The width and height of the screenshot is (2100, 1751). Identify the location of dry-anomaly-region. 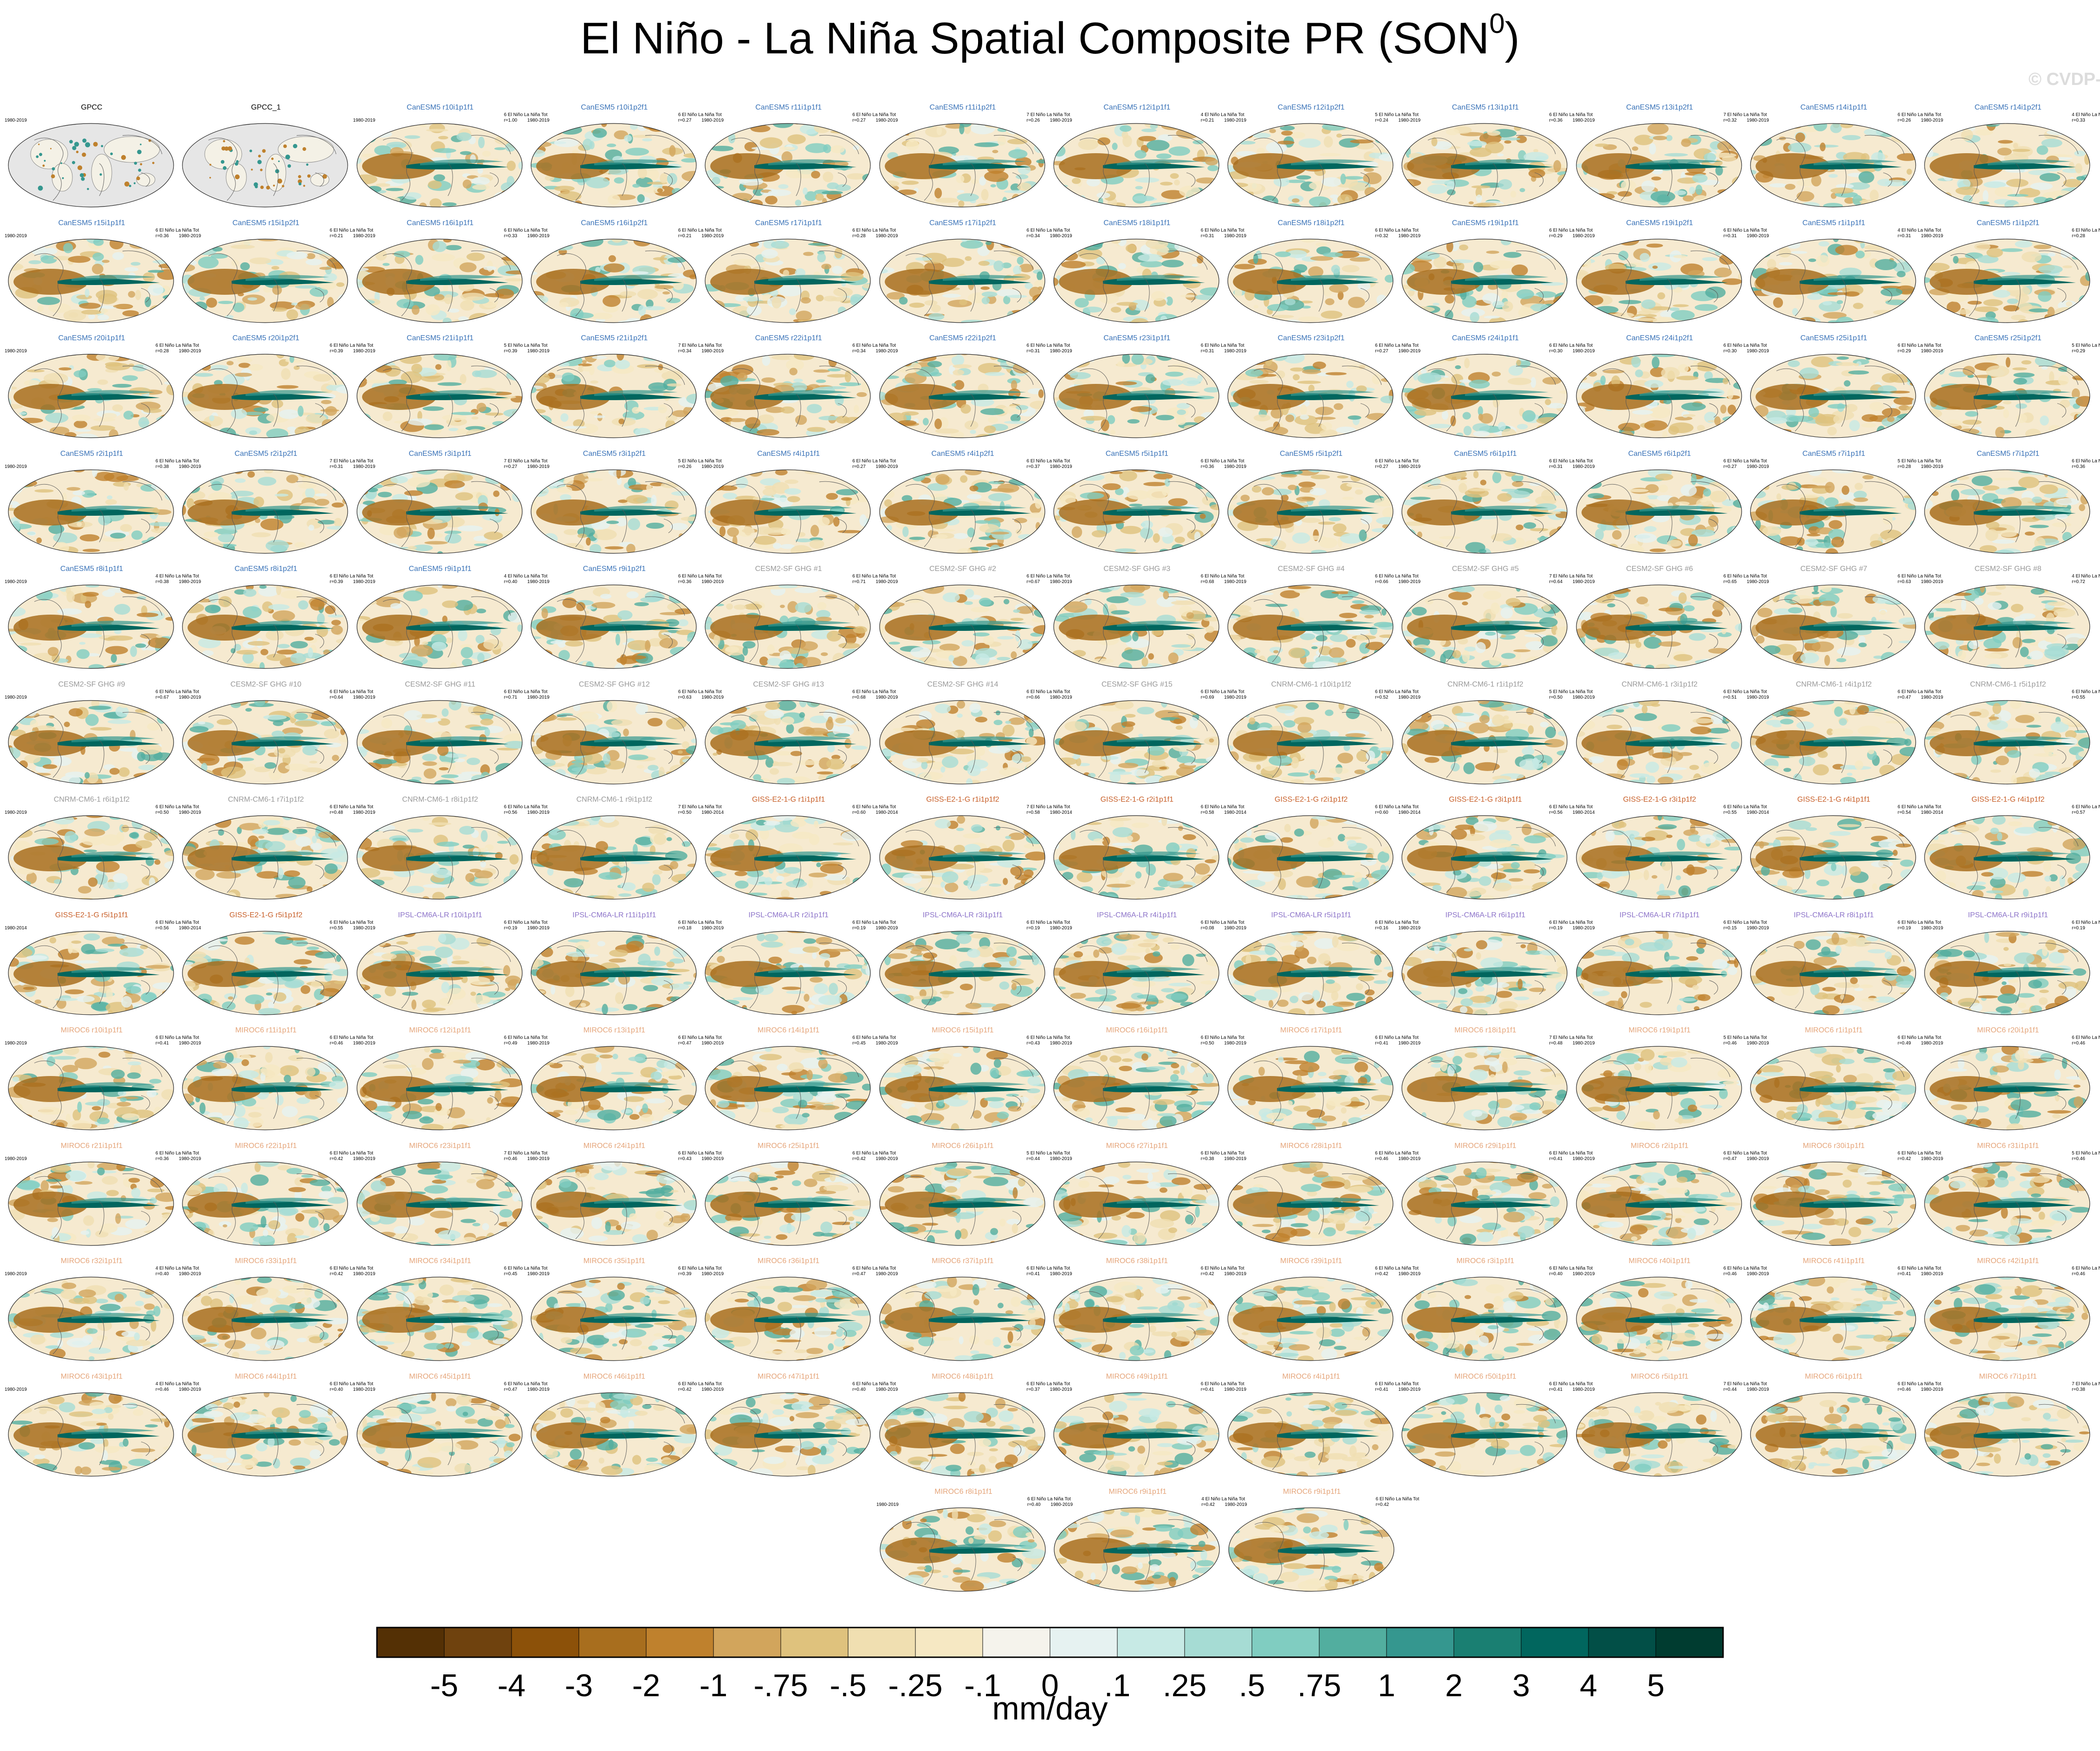
(399, 281).